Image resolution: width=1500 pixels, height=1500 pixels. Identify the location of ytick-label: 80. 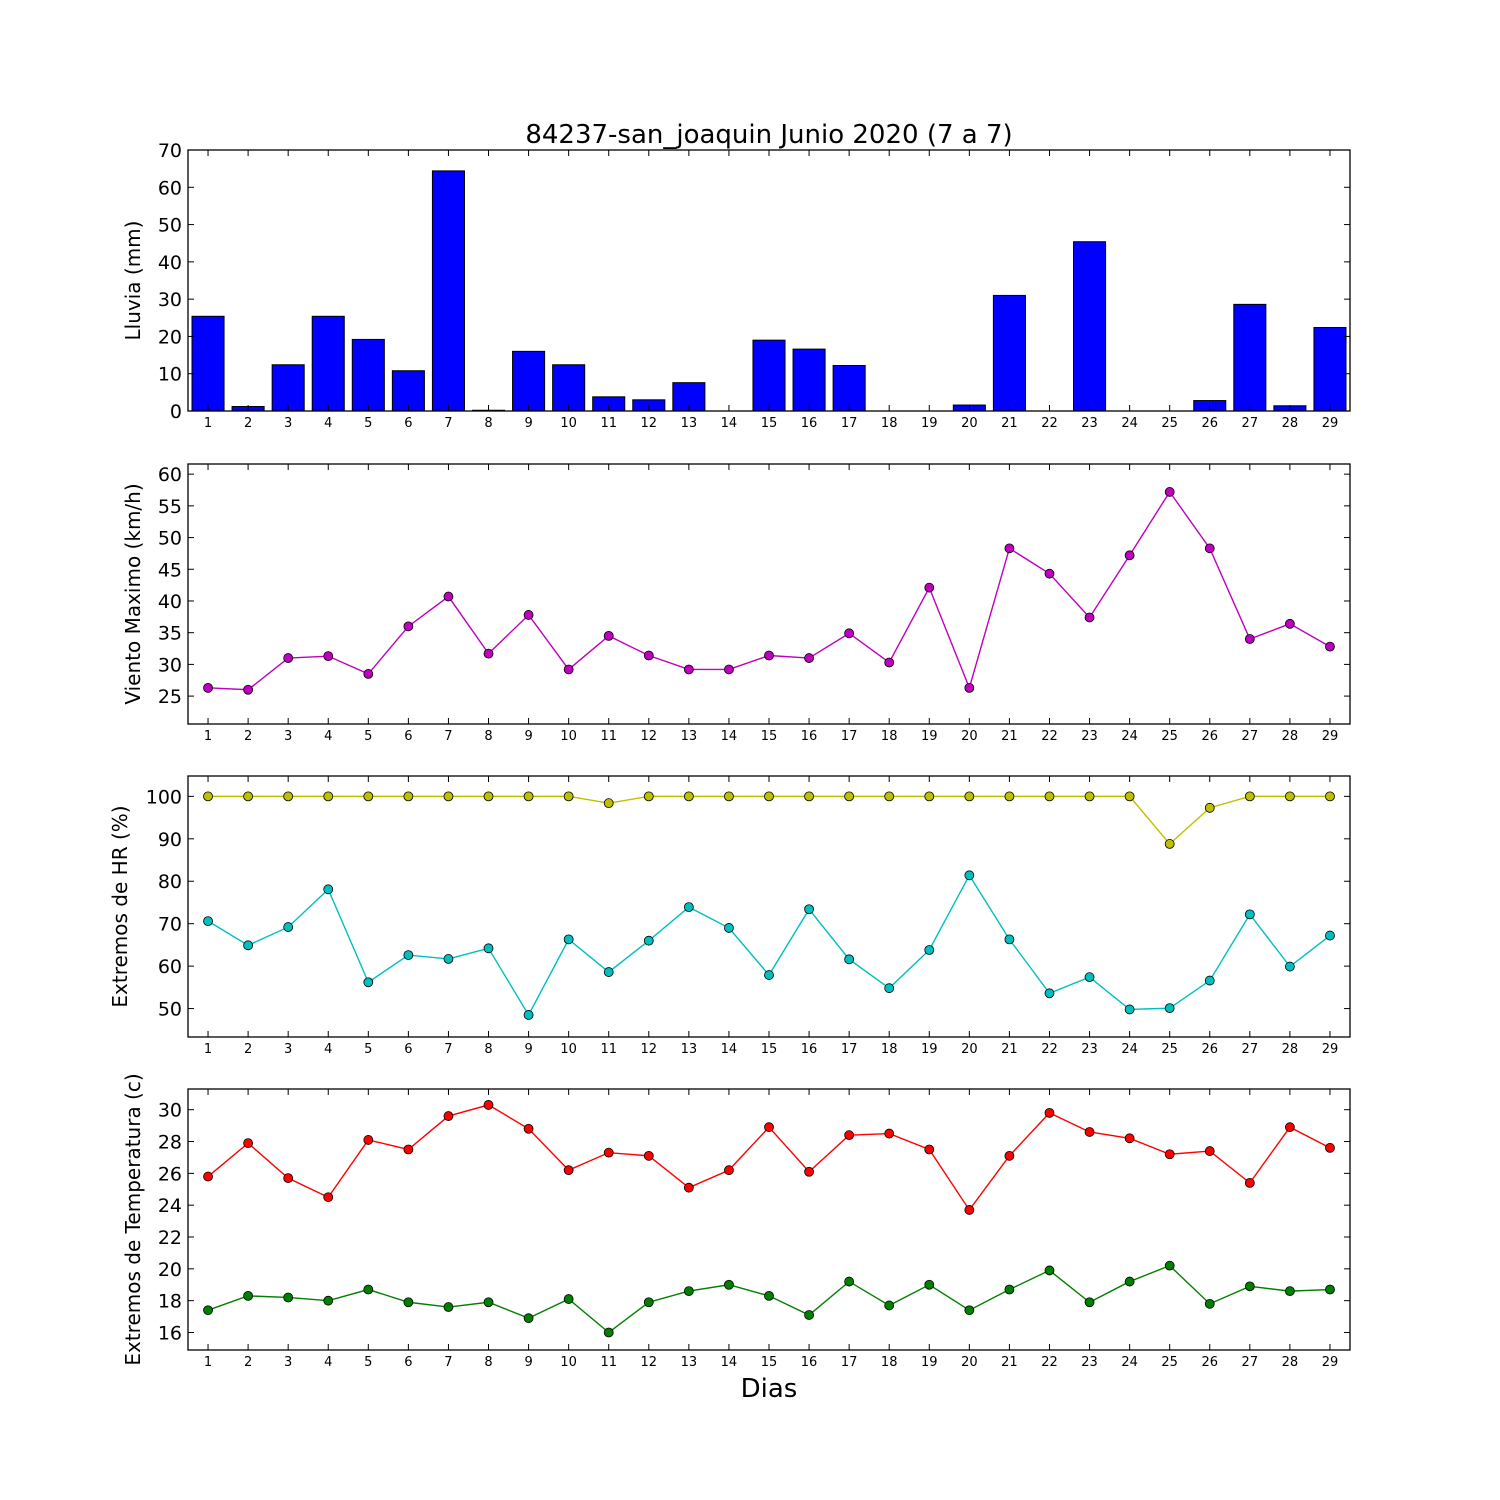
(170, 882).